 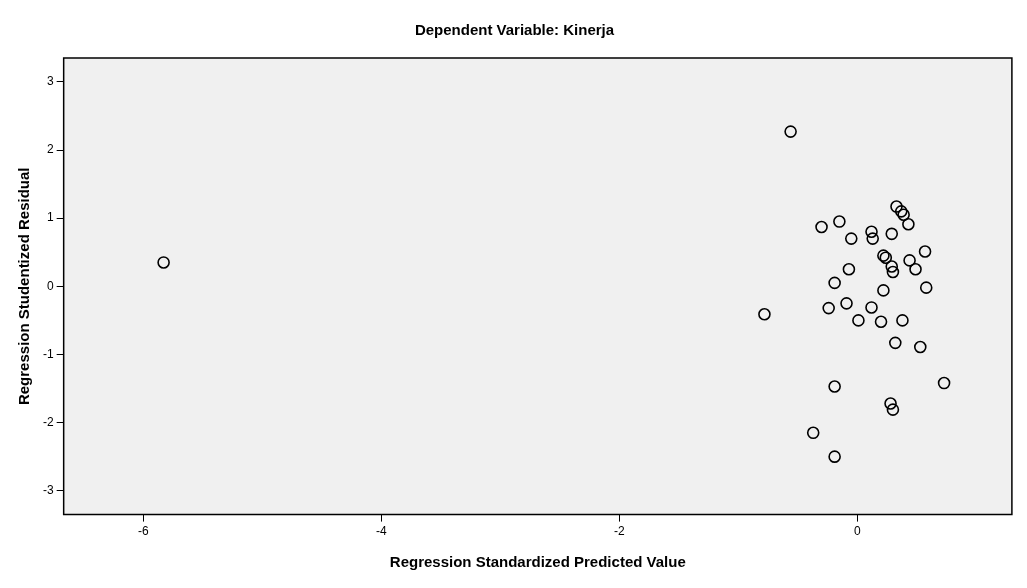 What do you see at coordinates (48, 421) in the screenshot?
I see `y-tick-label: -2` at bounding box center [48, 421].